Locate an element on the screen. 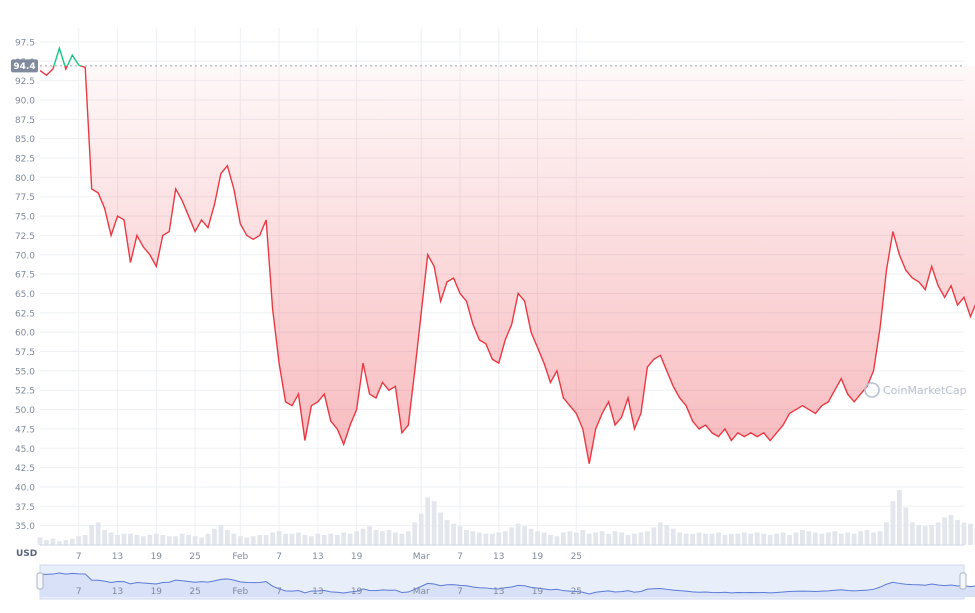 The image size is (975, 613). y-tick-label: 85.0 is located at coordinates (25, 140).